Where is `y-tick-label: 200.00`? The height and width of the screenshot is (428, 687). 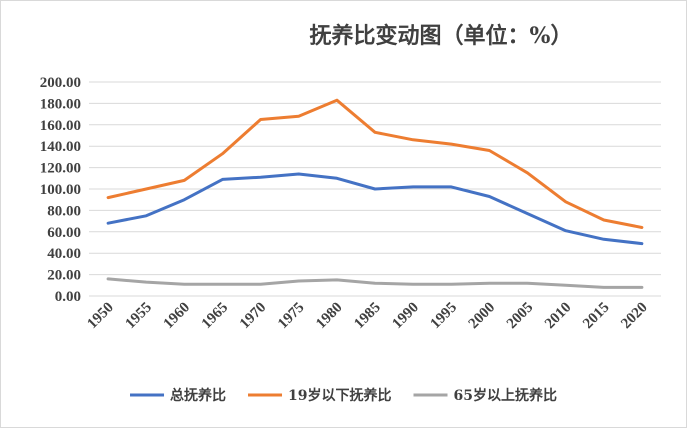 y-tick-label: 200.00 is located at coordinates (60, 83).